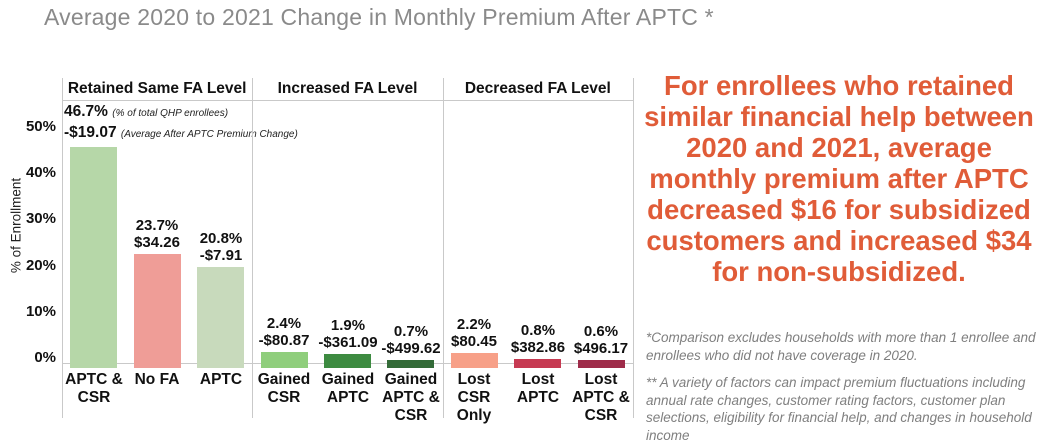 Image resolution: width=1048 pixels, height=444 pixels. I want to click on bar-aptc-csr, so click(93, 257).